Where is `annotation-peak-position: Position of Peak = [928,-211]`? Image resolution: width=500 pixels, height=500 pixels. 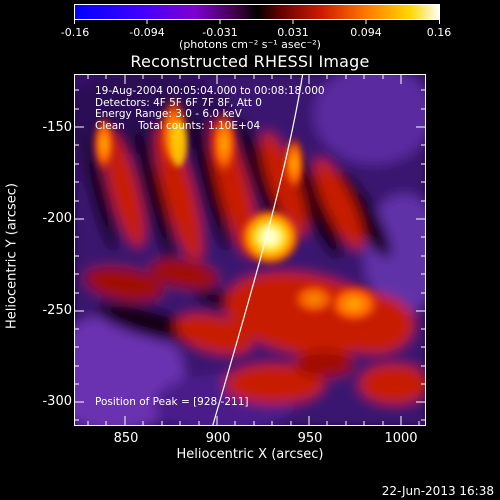
annotation-peak-position: Position of Peak = [928,-211] is located at coordinates (172, 402).